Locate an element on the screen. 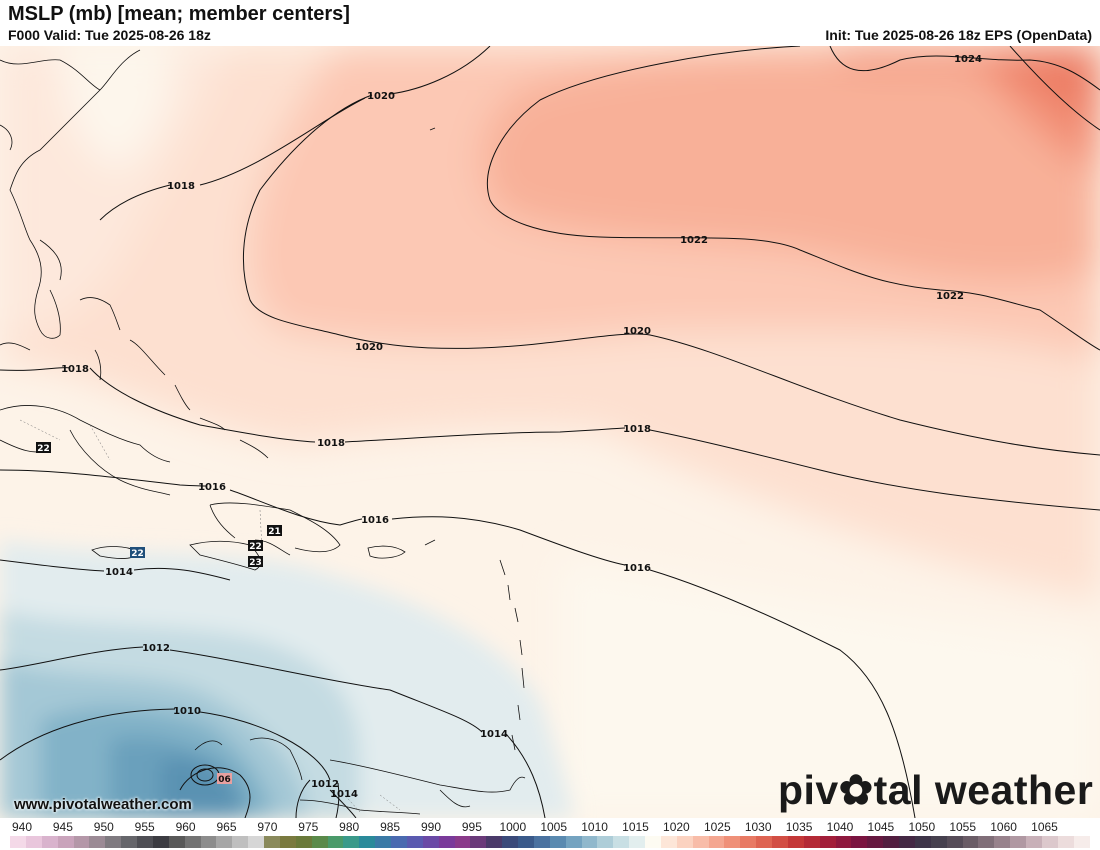 Image resolution: width=1100 pixels, height=850 pixels. scale-tick-label: 1000 is located at coordinates (513, 827).